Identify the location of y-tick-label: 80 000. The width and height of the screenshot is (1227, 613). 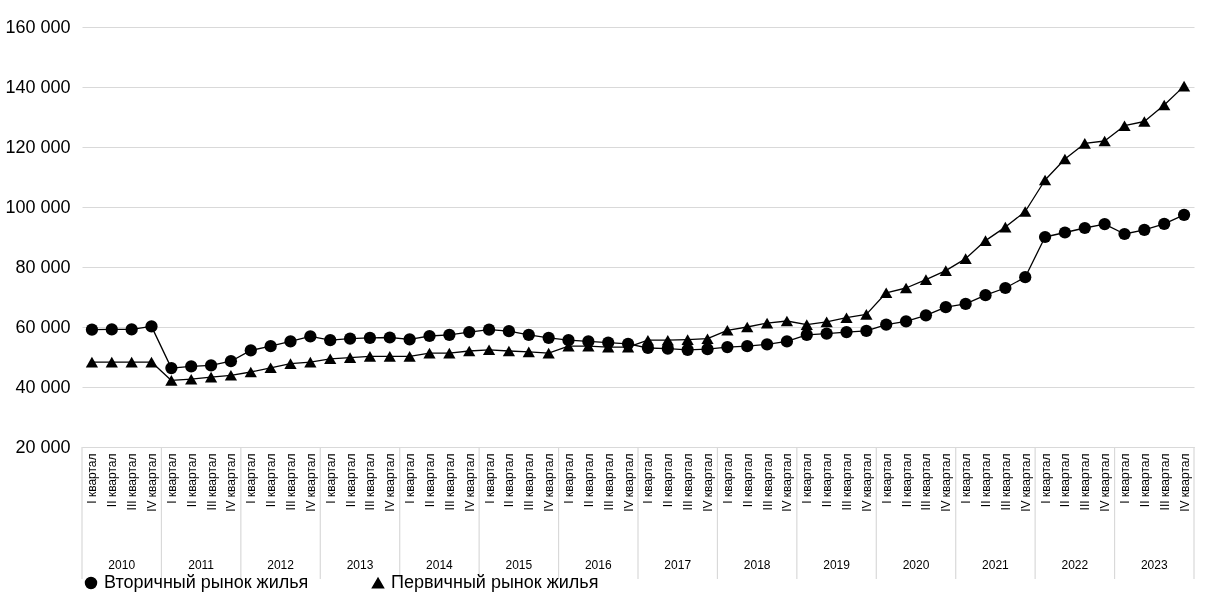
(43, 266).